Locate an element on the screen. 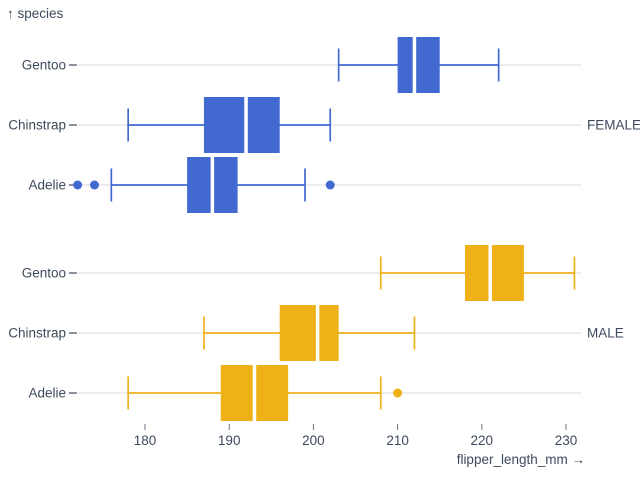 The width and height of the screenshot is (640, 485). x-tick-label: 230 is located at coordinates (566, 440).